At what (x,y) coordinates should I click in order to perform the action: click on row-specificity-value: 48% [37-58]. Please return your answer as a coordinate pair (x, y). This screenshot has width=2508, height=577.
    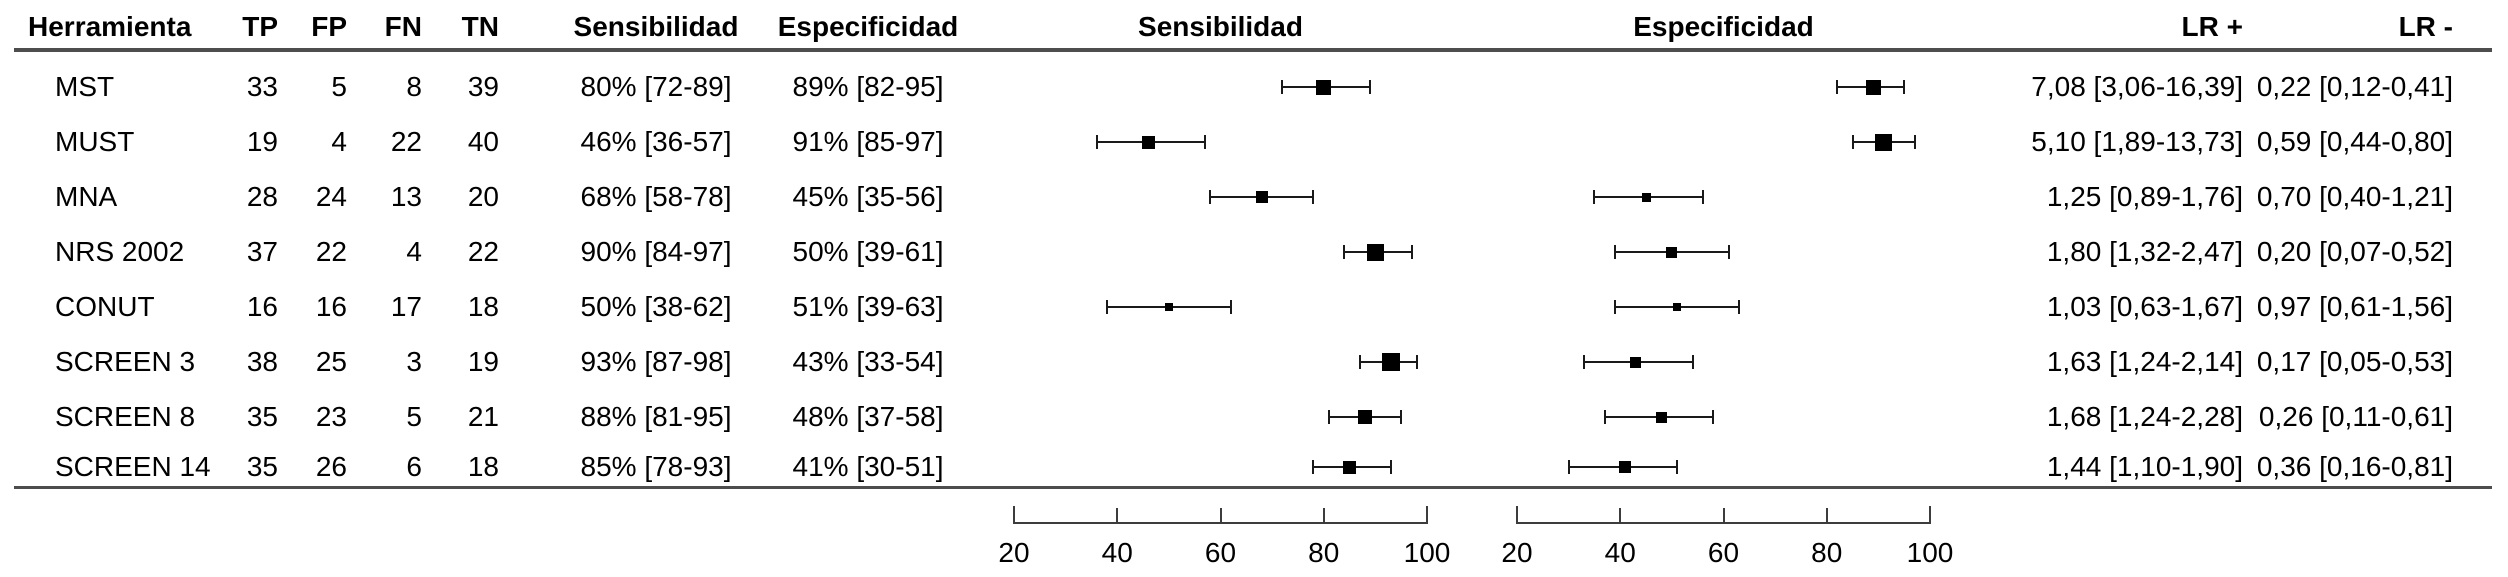
    Looking at the image, I should click on (868, 416).